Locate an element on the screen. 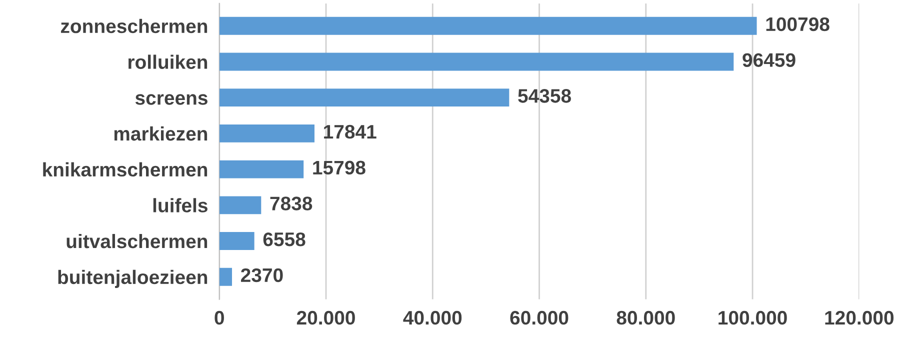  x-tick-label: 60.000 is located at coordinates (539, 317).